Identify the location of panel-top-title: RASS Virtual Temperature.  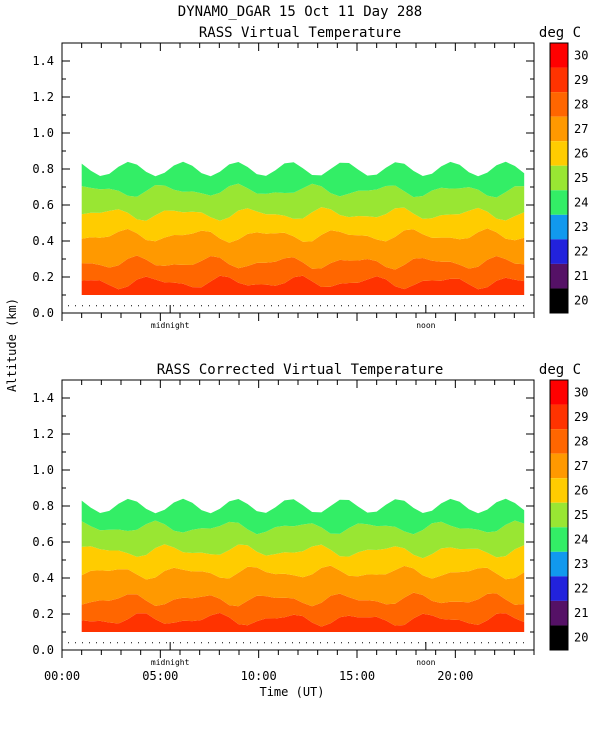
(300, 33).